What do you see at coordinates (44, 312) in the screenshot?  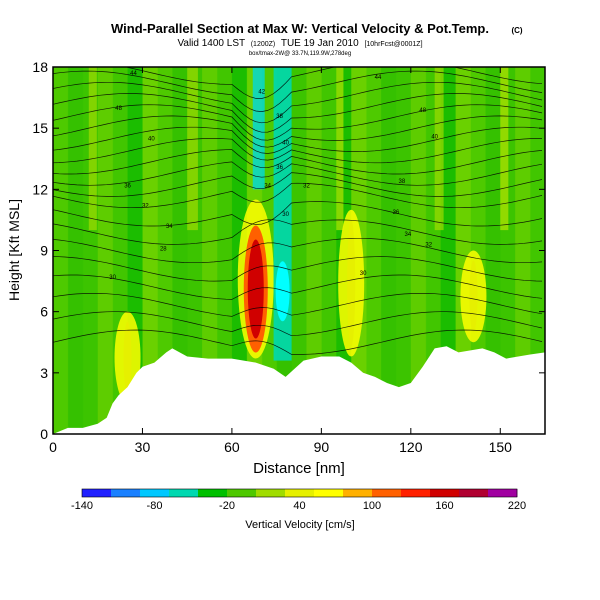 I see `y-tick-label: 6` at bounding box center [44, 312].